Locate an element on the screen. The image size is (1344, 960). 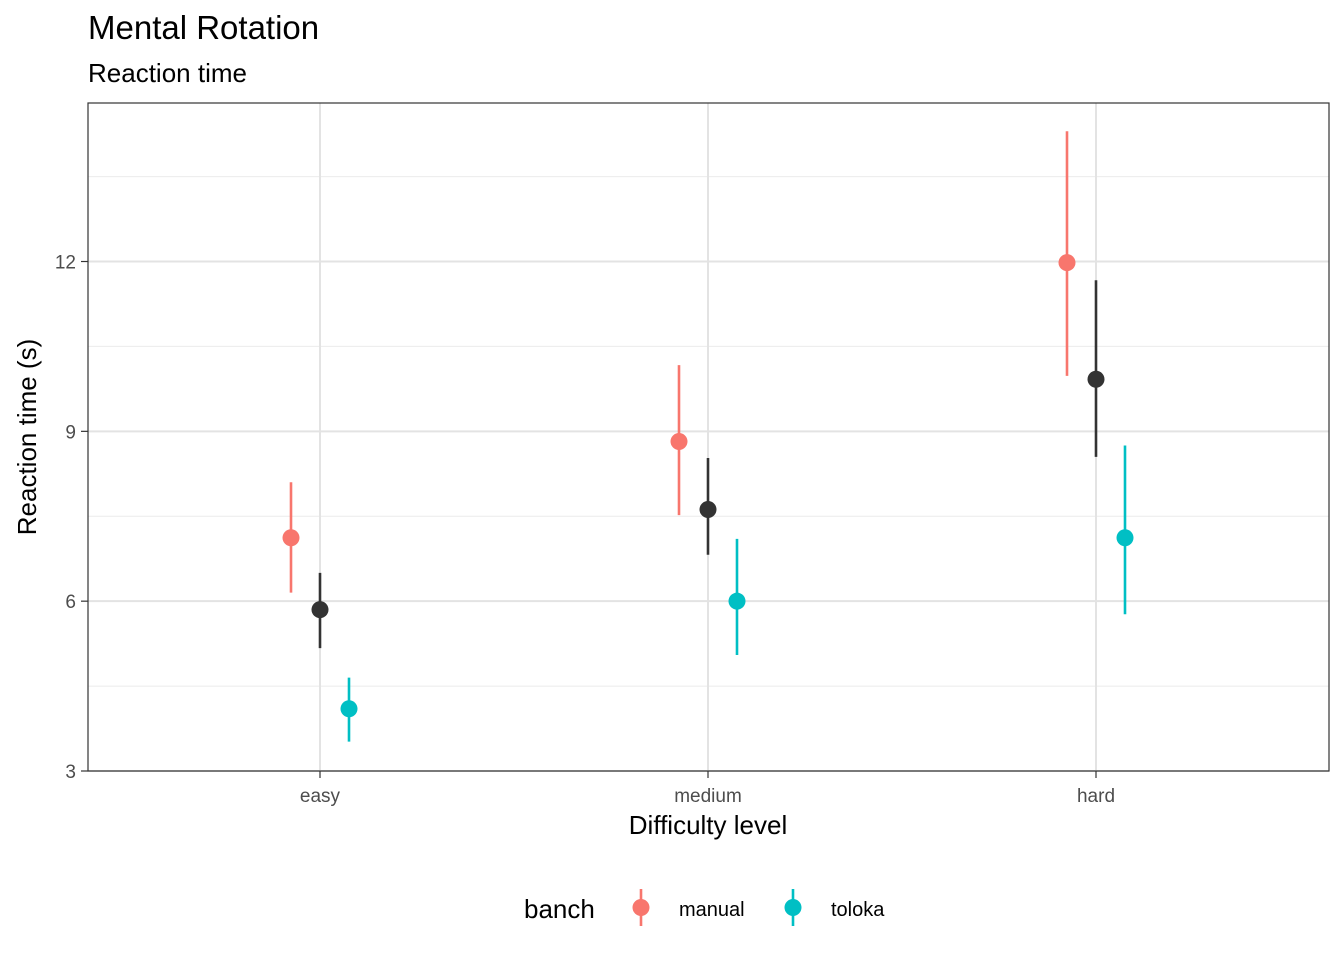
y-tick-label: 9 is located at coordinates (70, 432).